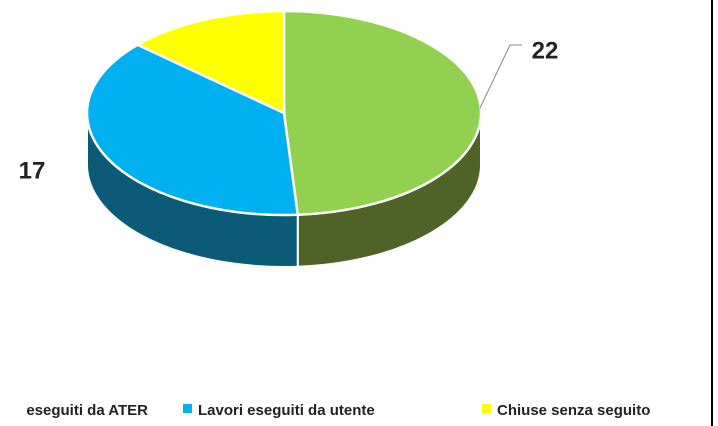  What do you see at coordinates (573, 410) in the screenshot?
I see `legend-label: Chiuse senza seguito` at bounding box center [573, 410].